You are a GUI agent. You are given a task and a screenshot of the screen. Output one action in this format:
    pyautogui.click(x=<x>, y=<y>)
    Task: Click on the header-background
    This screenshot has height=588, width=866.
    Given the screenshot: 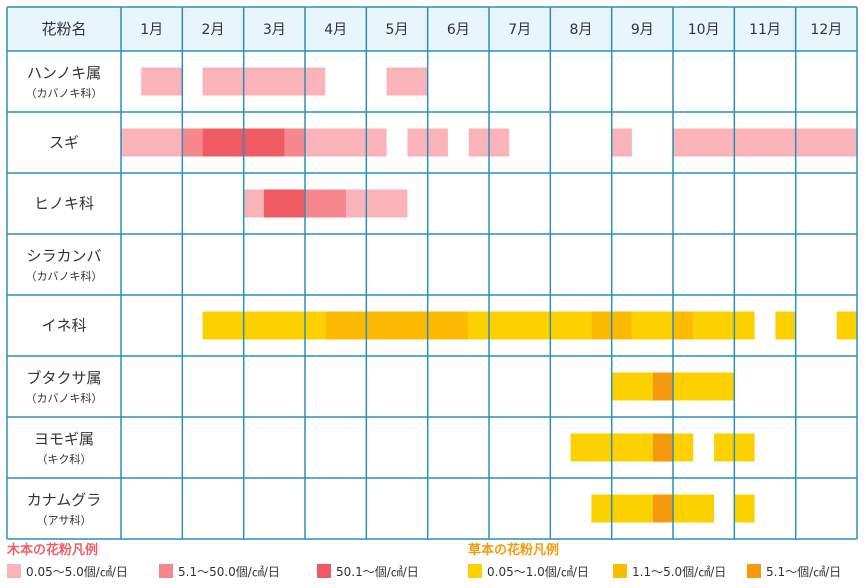 What is the action you would take?
    pyautogui.click(x=432, y=29)
    